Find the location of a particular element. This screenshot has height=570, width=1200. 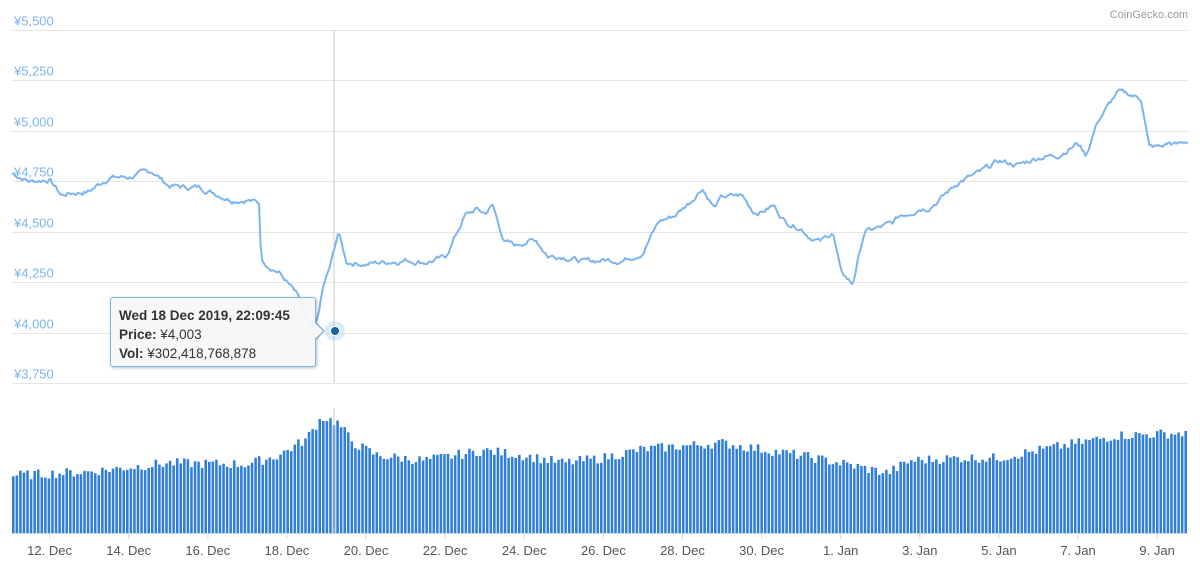

y-tick-label: ¥4,250 is located at coordinates (33, 273).